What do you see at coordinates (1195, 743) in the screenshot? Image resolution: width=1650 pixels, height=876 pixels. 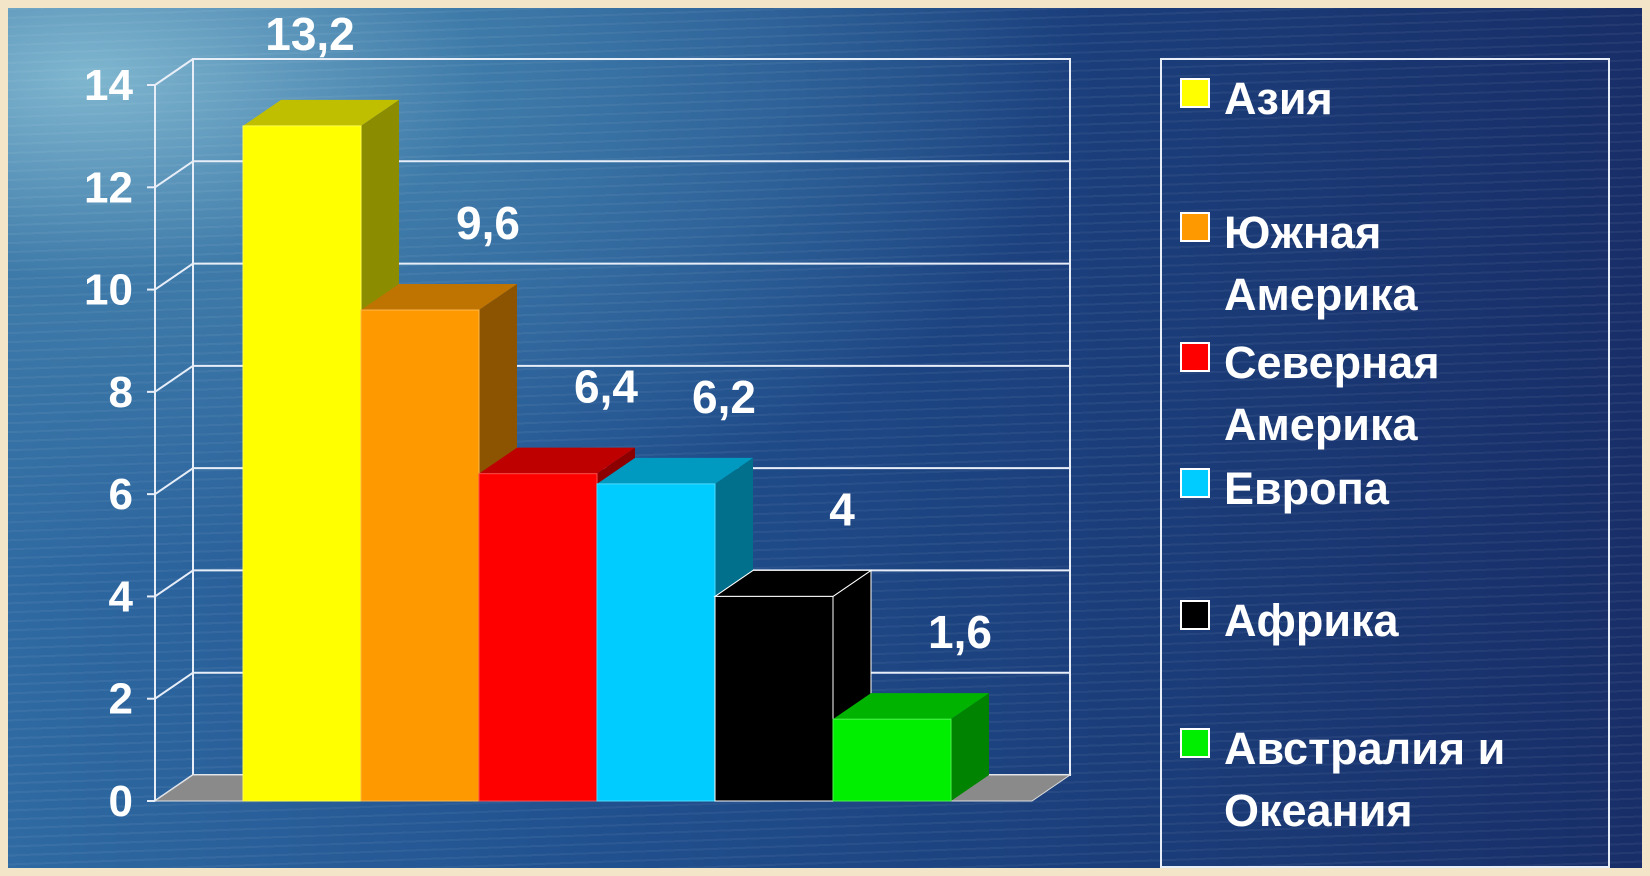 I see `legend-swatch-australia-oceania` at bounding box center [1195, 743].